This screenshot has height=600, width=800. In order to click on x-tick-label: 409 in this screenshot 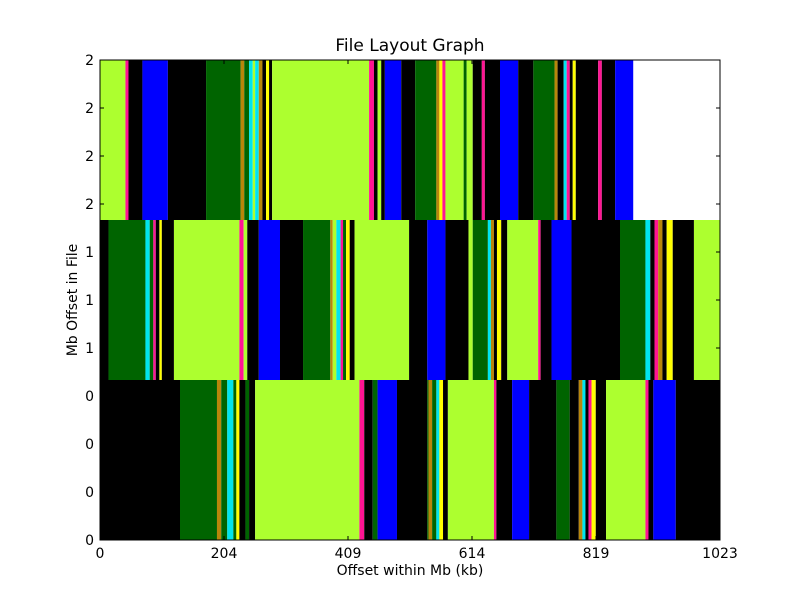, I will do `click(348, 554)`.